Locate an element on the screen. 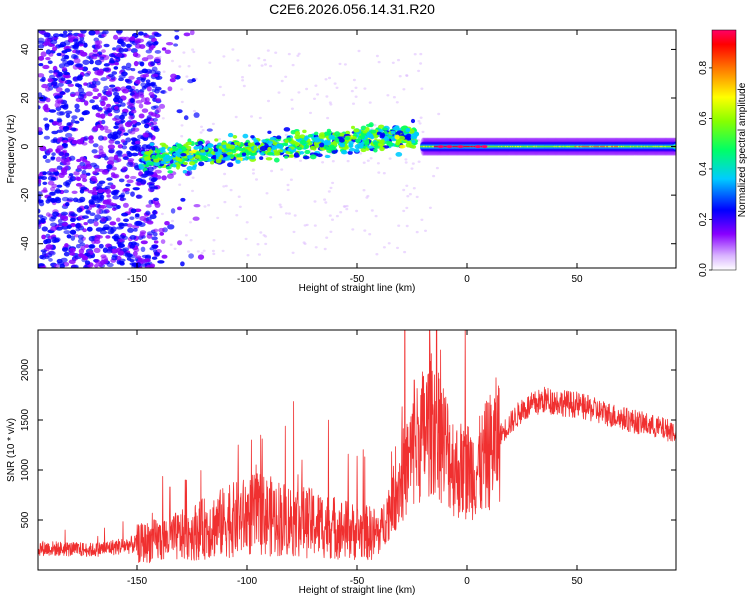 The height and width of the screenshot is (600, 750). spectrogram-xtick-label: -150 is located at coordinates (137, 279).